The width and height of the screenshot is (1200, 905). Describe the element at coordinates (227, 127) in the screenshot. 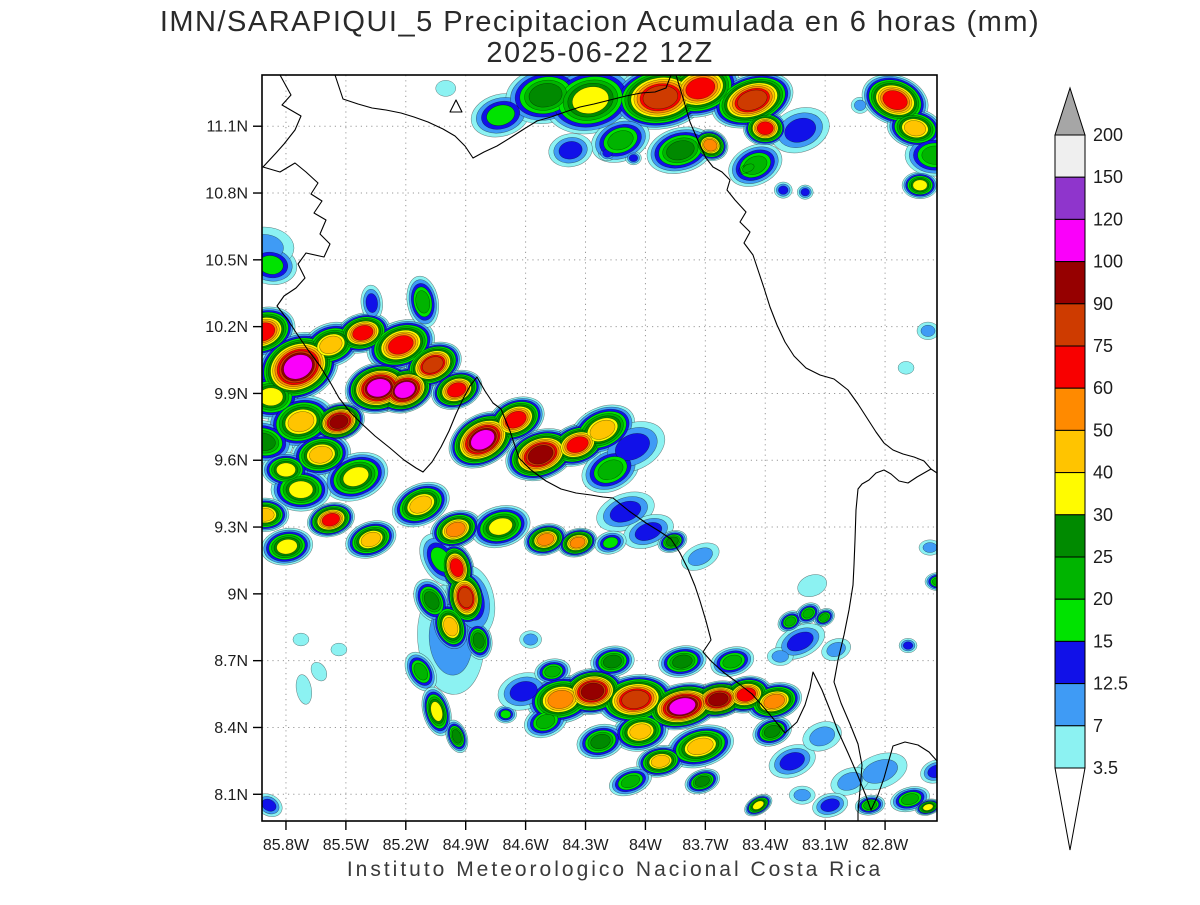

I see `lat-tick-label: 11.1N` at that location.